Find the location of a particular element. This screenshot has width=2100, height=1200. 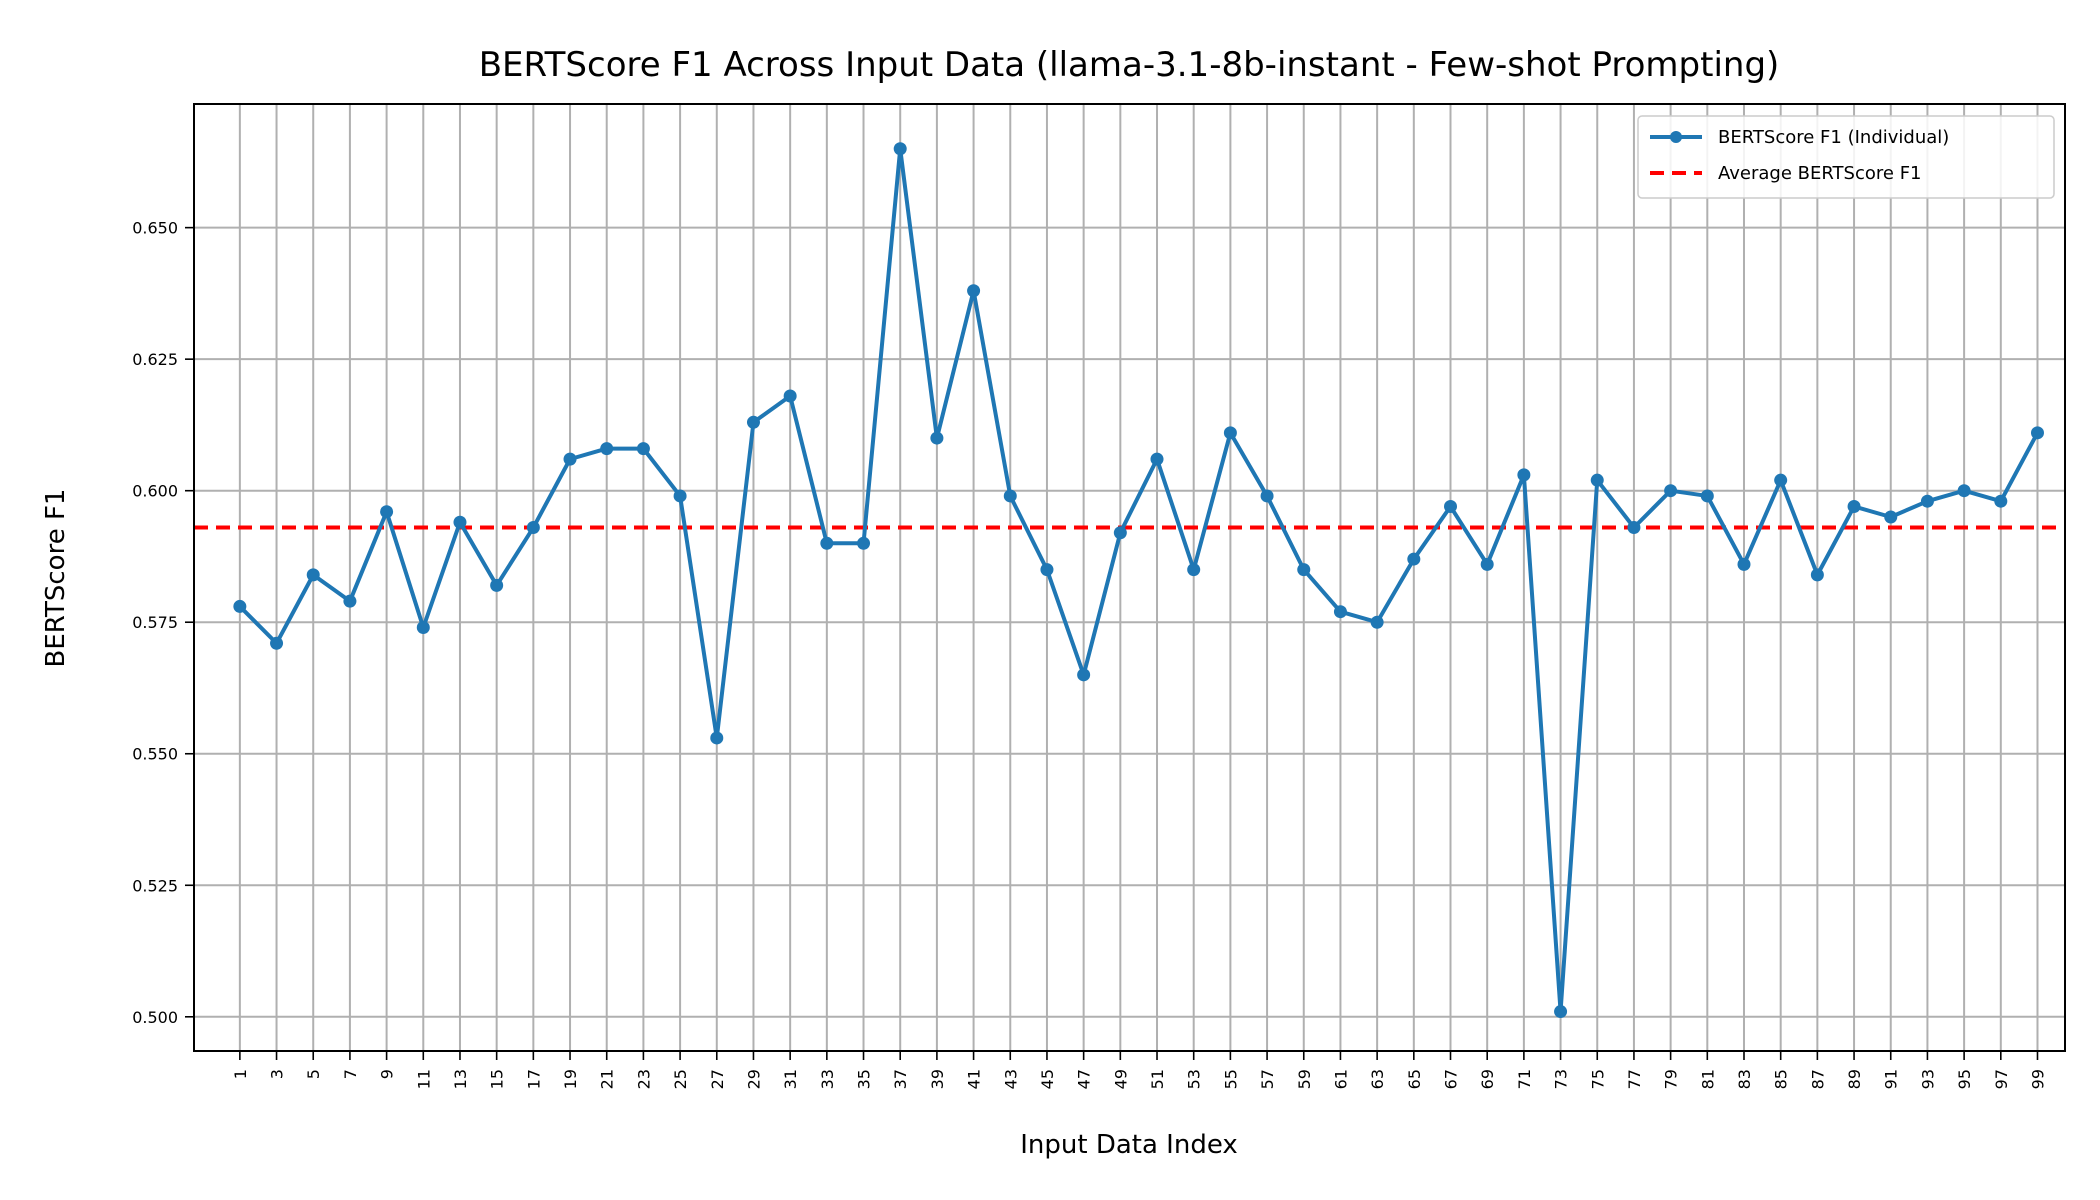

x-tick-label: 79 is located at coordinates (1671, 1079).